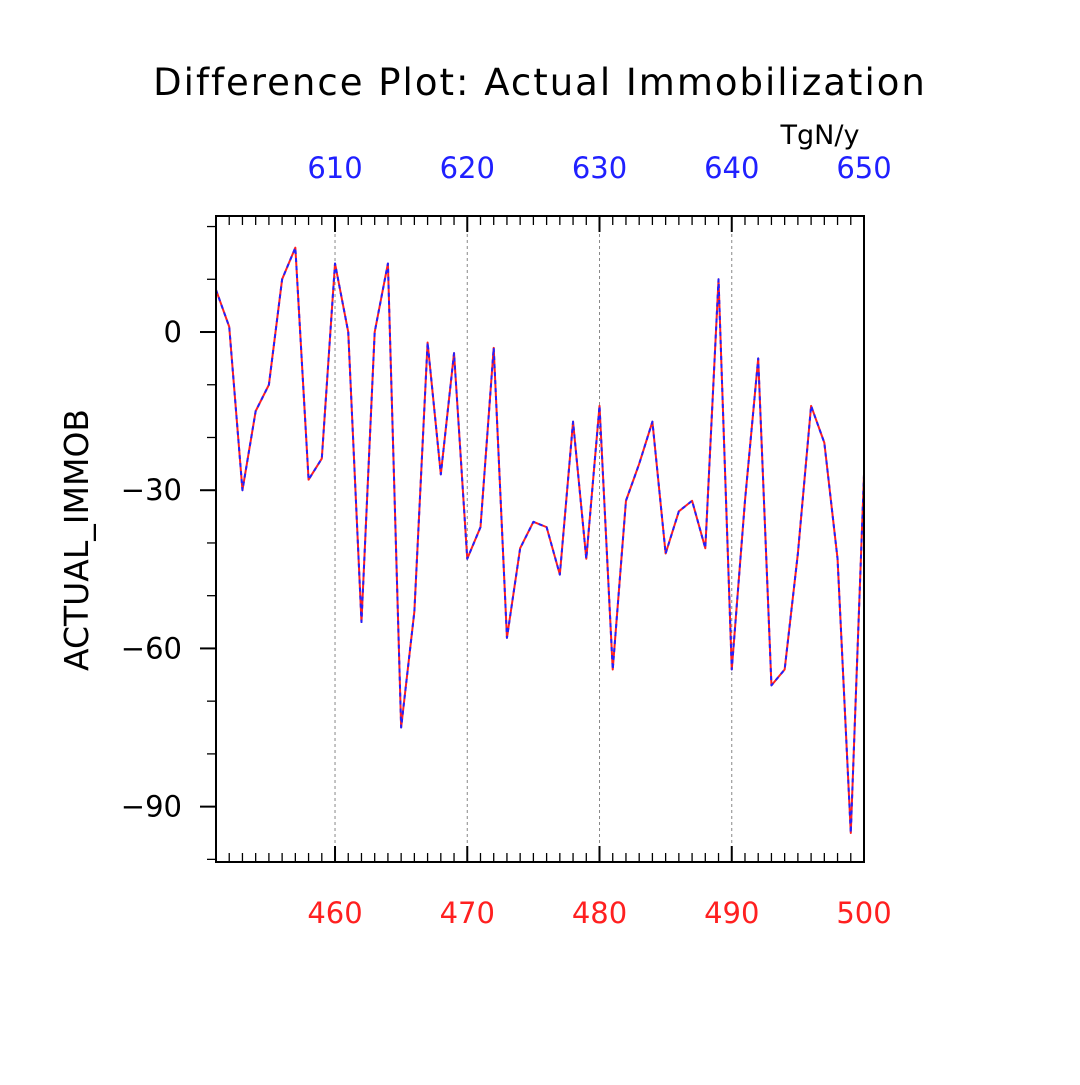  What do you see at coordinates (863, 913) in the screenshot?
I see `x-bottom-tick-label: 500` at bounding box center [863, 913].